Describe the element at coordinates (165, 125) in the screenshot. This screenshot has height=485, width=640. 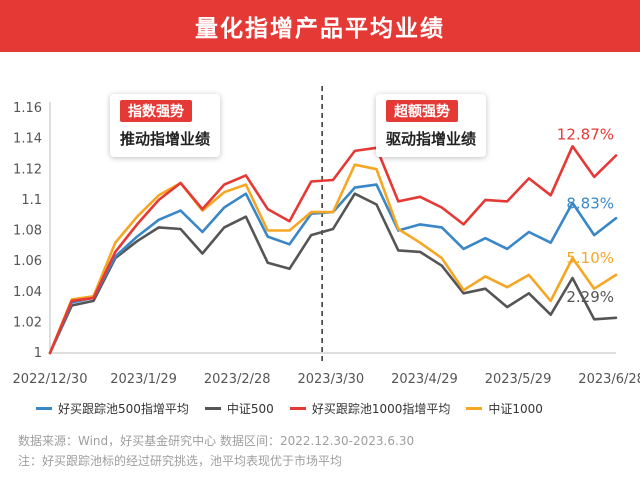
I see `phase-box-index-strong: 指数强势 推动指增业绩` at that location.